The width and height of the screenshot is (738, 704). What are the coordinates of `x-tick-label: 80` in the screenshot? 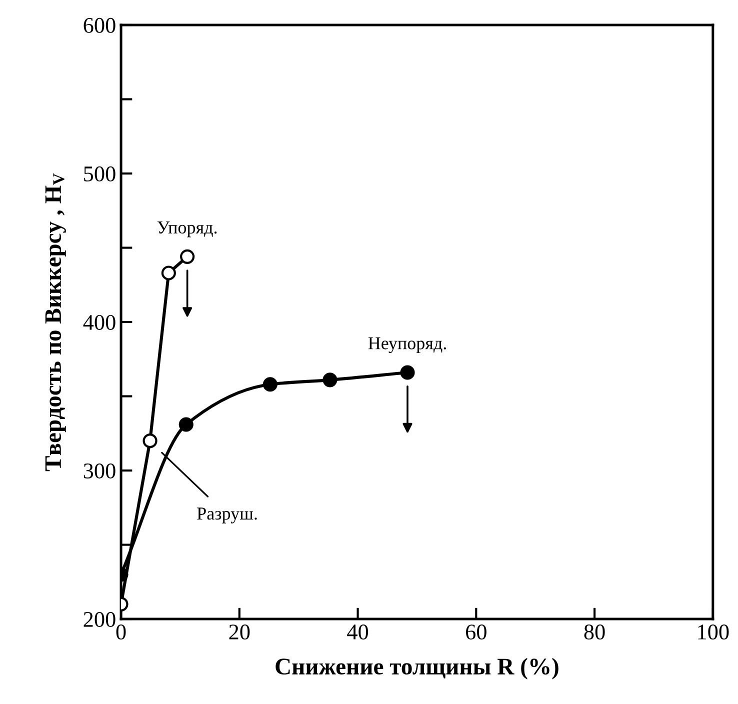 It's located at (594, 632).